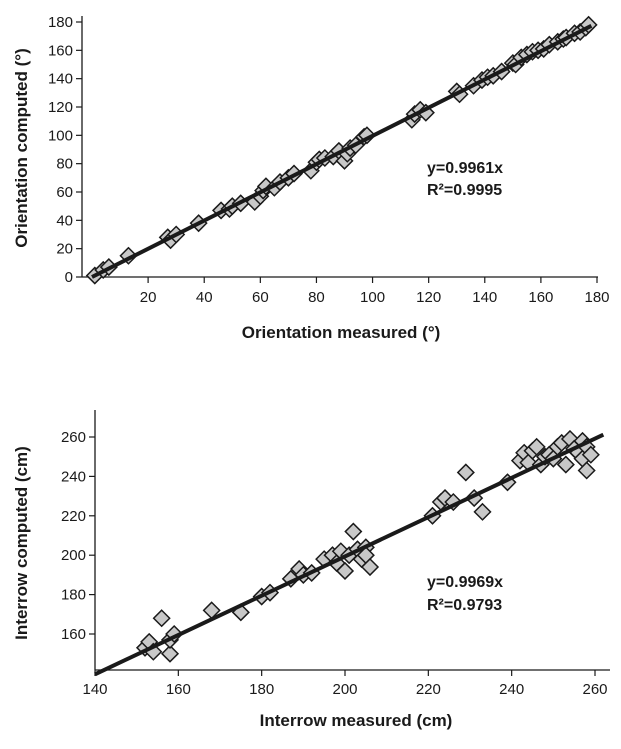 The height and width of the screenshot is (749, 621). I want to click on orientation-y-tick-label: 160, so click(60, 50).